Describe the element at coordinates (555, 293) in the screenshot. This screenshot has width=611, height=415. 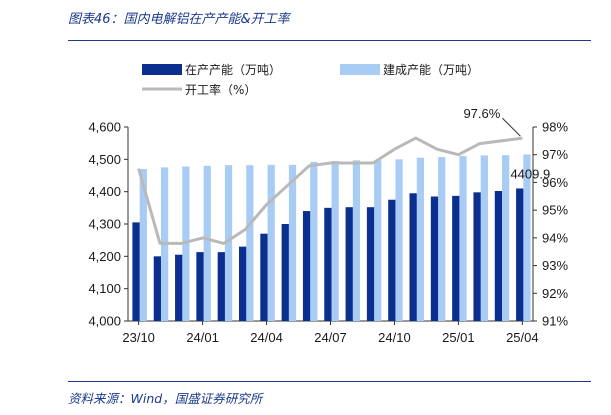
I see `y-right-tick-label: 92%` at that location.